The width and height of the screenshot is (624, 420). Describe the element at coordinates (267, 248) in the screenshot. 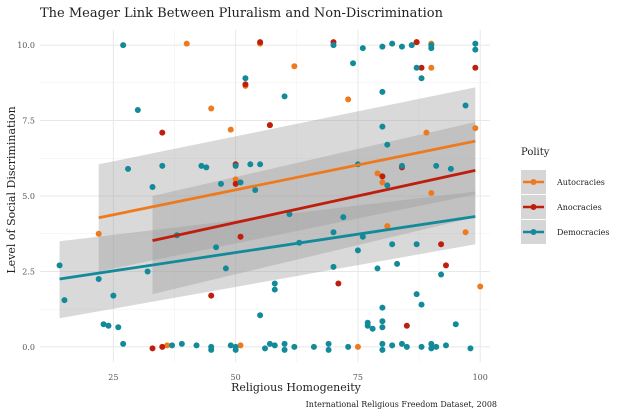

I see `fit-line-democracies` at that location.